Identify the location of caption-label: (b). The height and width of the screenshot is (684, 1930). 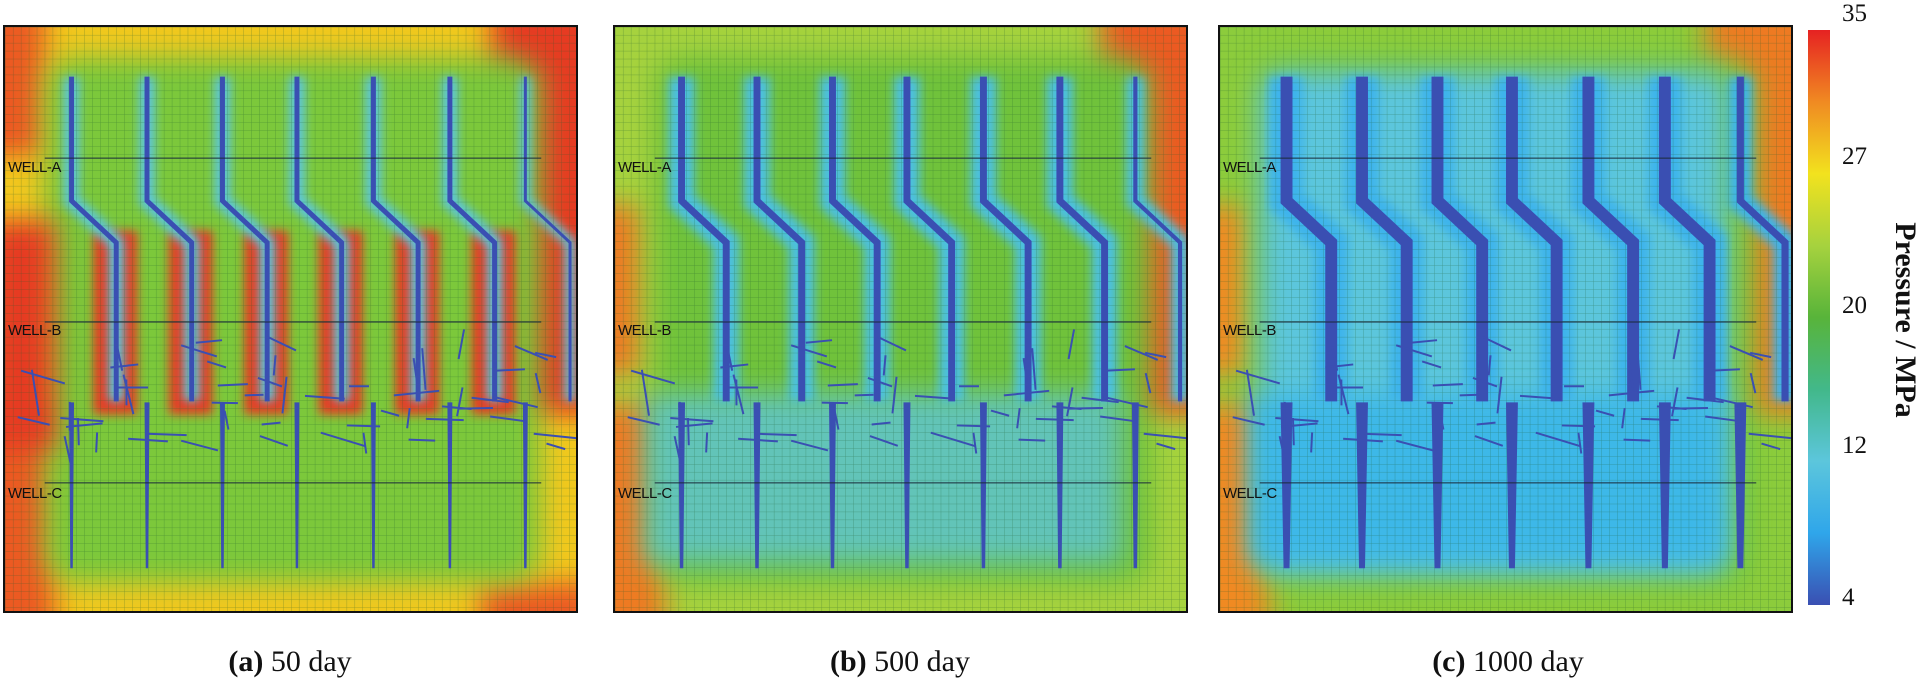
(848, 661).